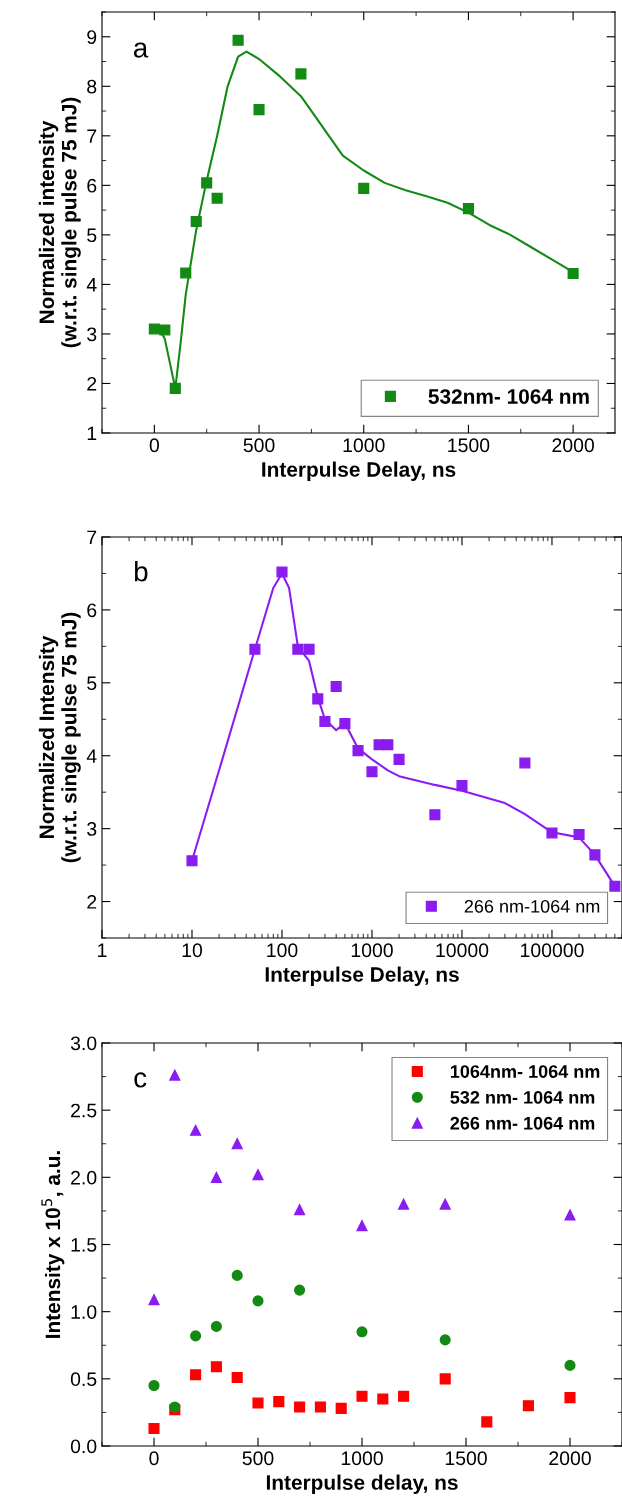 Image resolution: width=622 pixels, height=1497 pixels. Describe the element at coordinates (92, 37) in the screenshot. I see `y-tick-label: 9` at that location.